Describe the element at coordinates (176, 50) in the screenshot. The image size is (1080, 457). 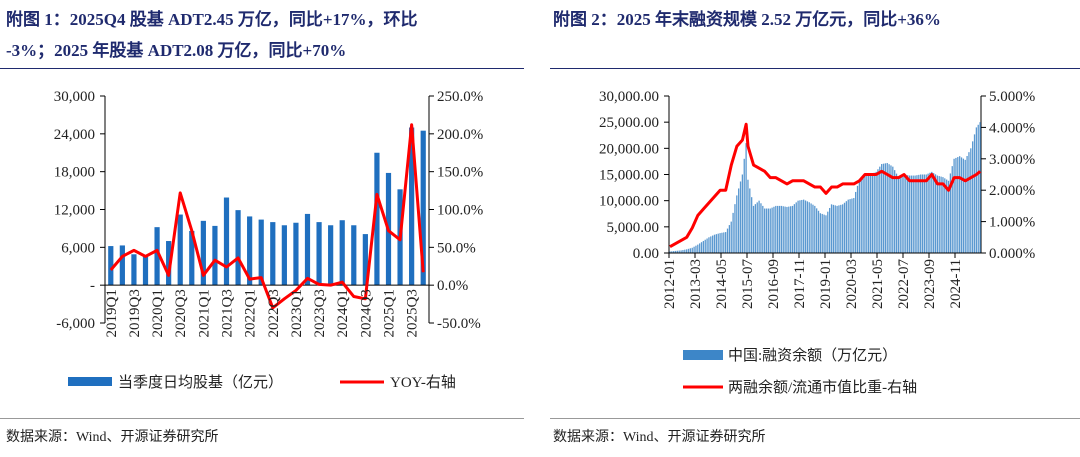
I see `left-title-line2: -3%；2025 年股基 ADT2.08 万亿，同比+70%` at that location.